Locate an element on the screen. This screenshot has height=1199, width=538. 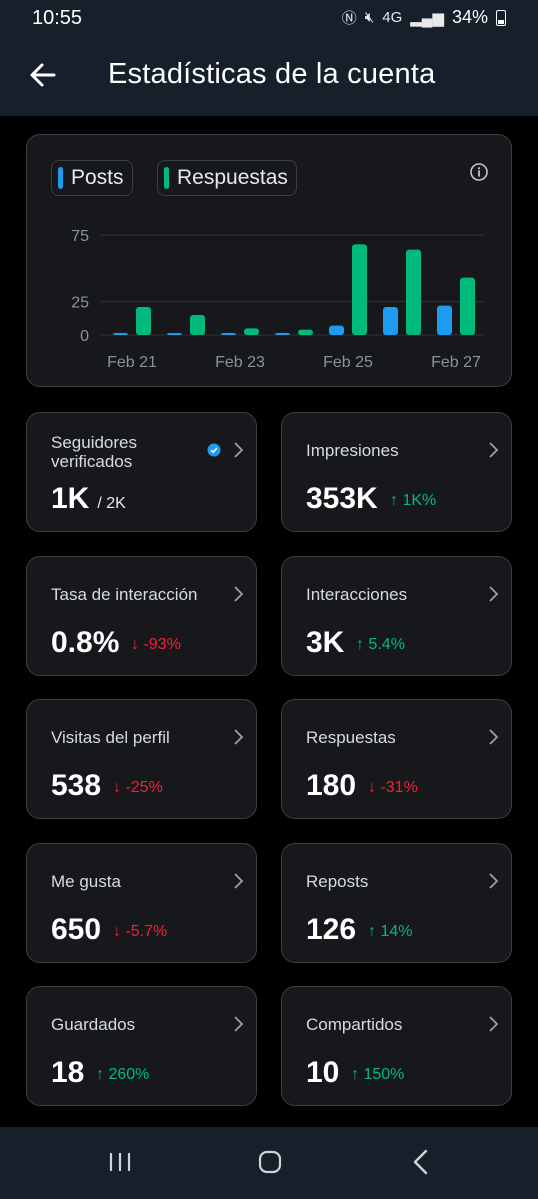
stat-card: Seguidores verificados 1K / 2K is located at coordinates (141, 472).